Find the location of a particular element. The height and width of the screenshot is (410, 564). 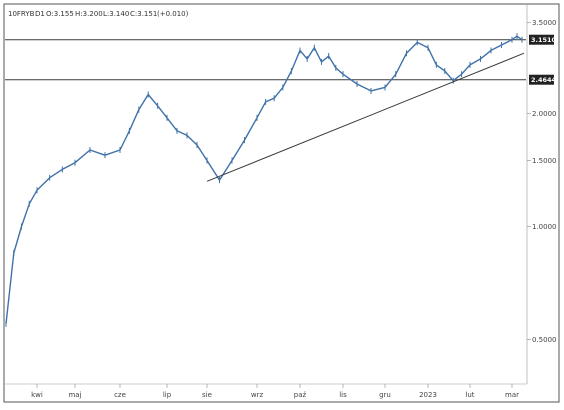

x-tick-label: sie is located at coordinates (207, 395).